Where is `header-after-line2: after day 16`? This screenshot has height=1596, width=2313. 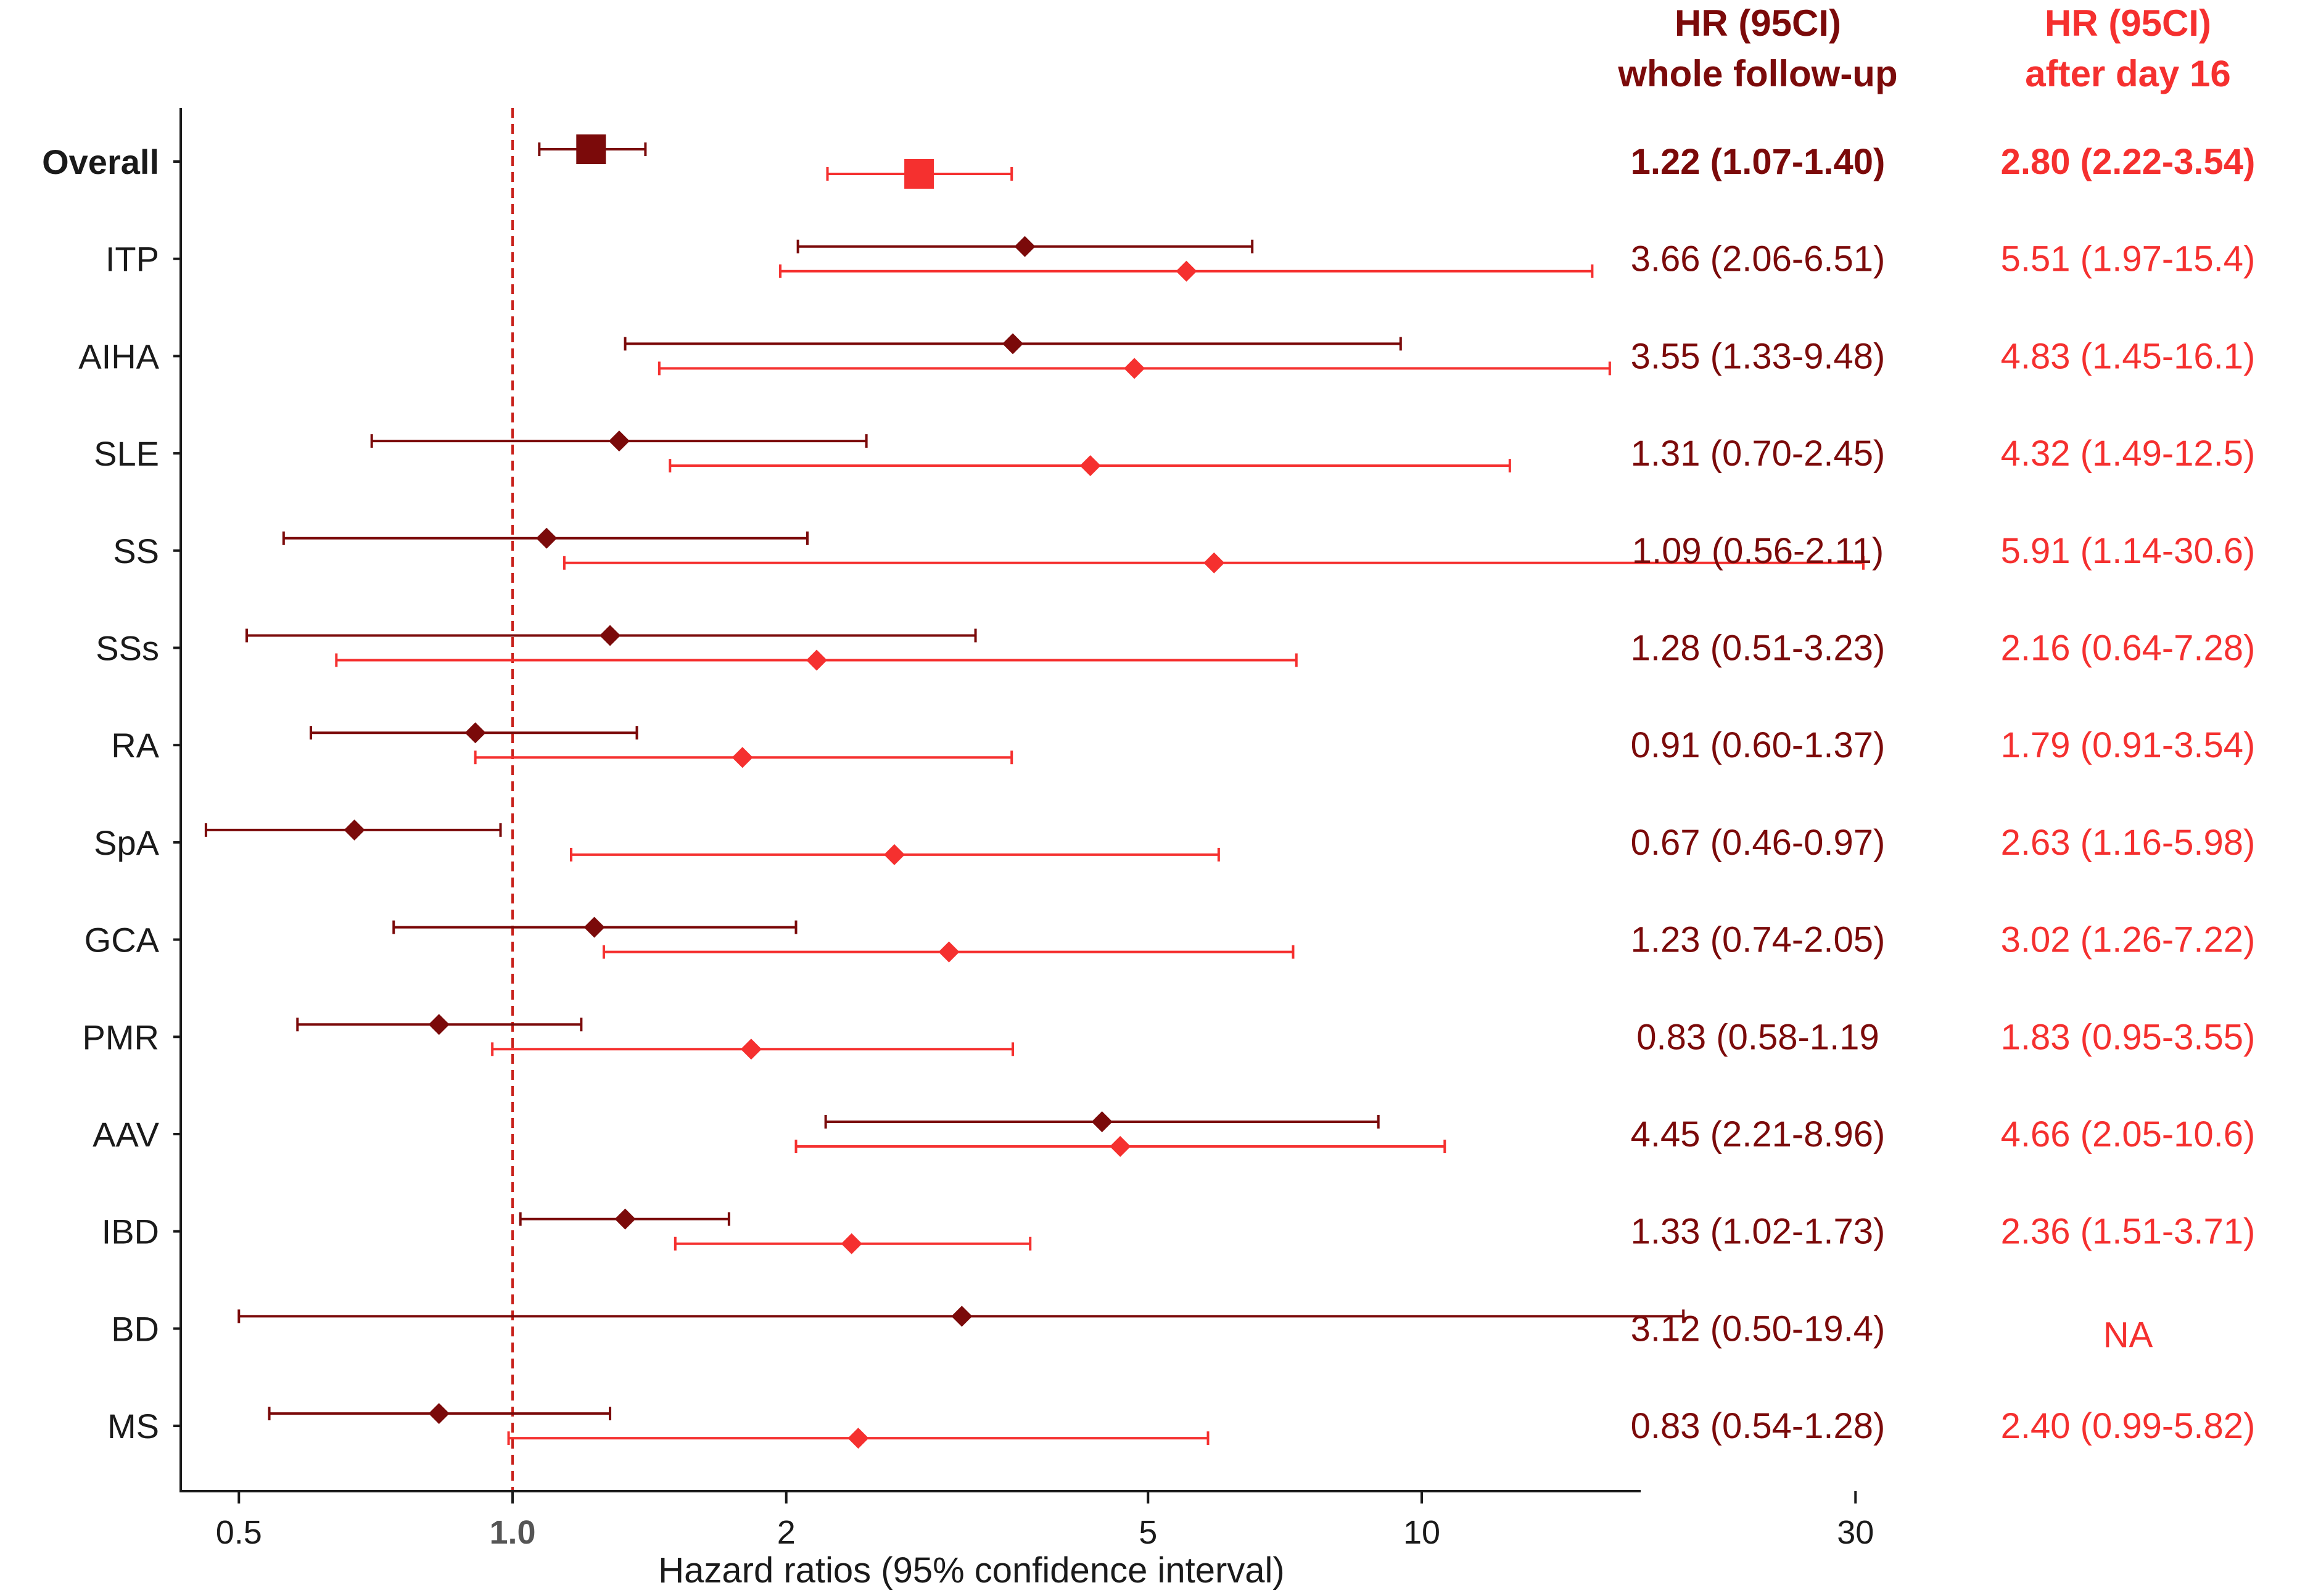
header-after-line2: after day 16 is located at coordinates (2128, 73).